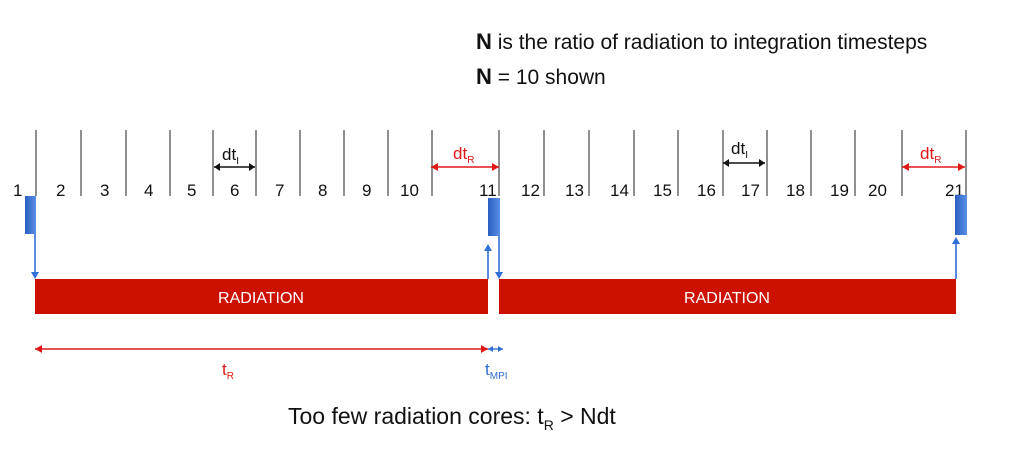  Describe the element at coordinates (706, 190) in the screenshot. I see `timestep-number-16: 16` at that location.